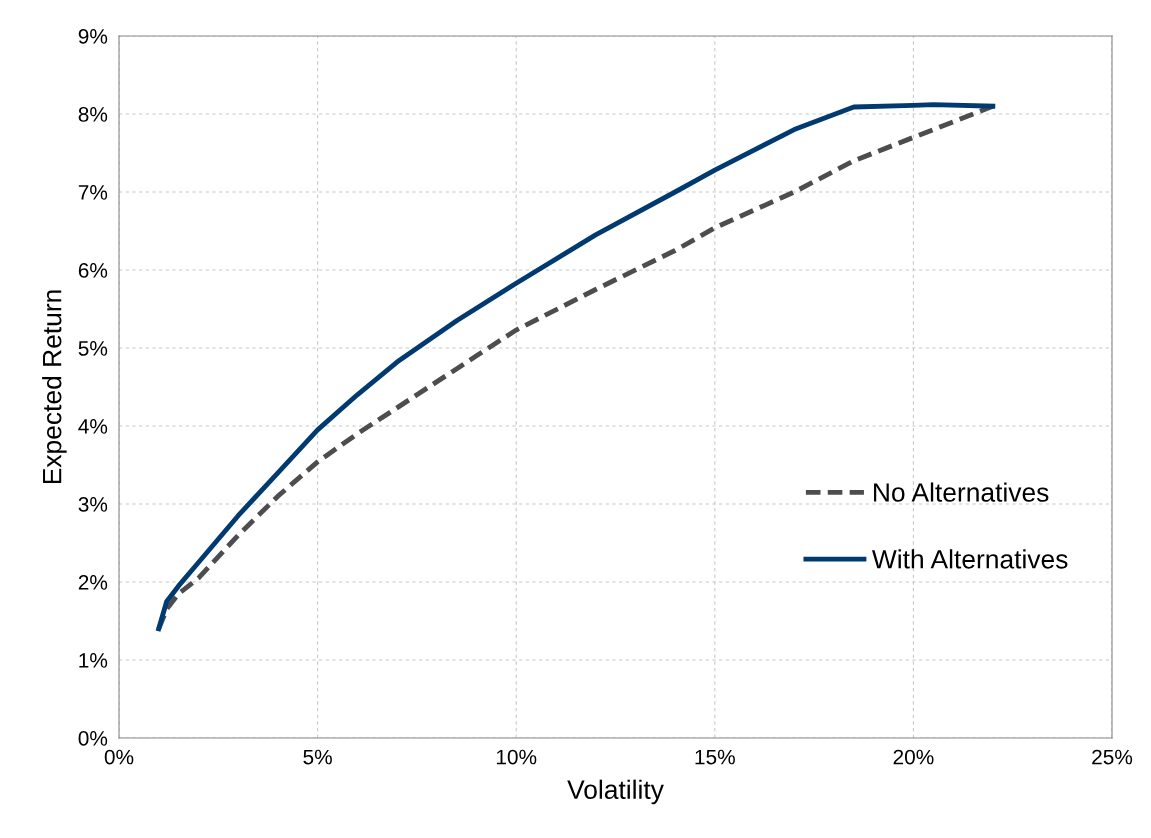 The width and height of the screenshot is (1151, 838). Describe the element at coordinates (93, 270) in the screenshot. I see `y-tick-label: 6%` at that location.